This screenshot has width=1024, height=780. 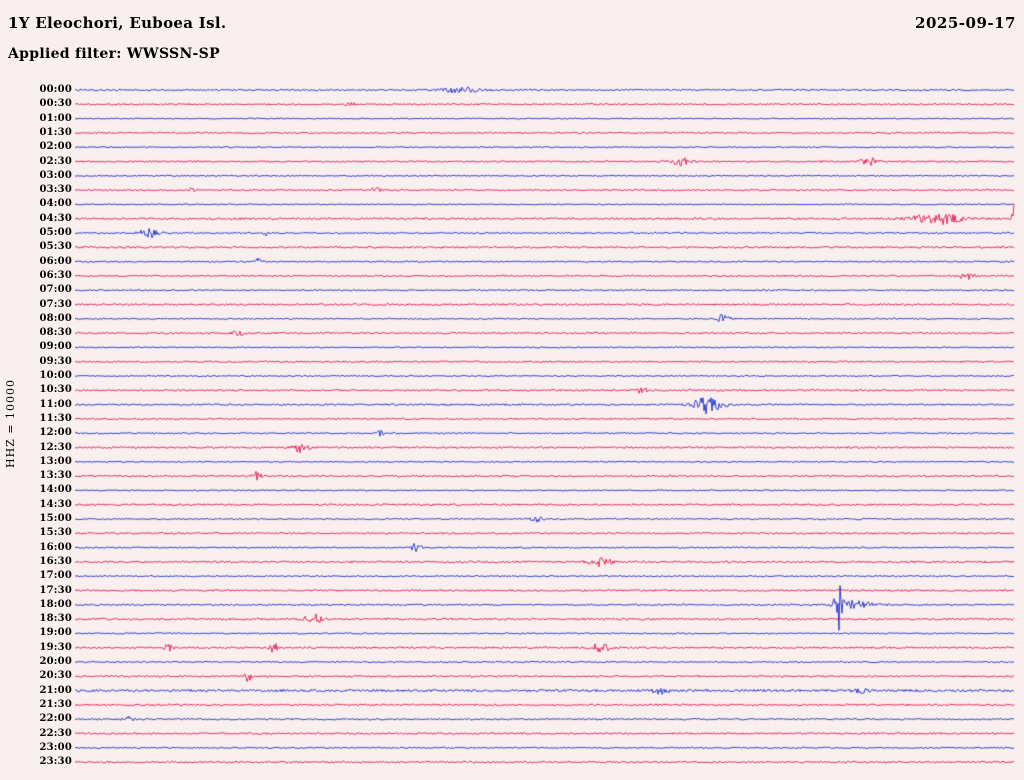 I want to click on date-label: 2025-09-17, so click(x=965, y=23).